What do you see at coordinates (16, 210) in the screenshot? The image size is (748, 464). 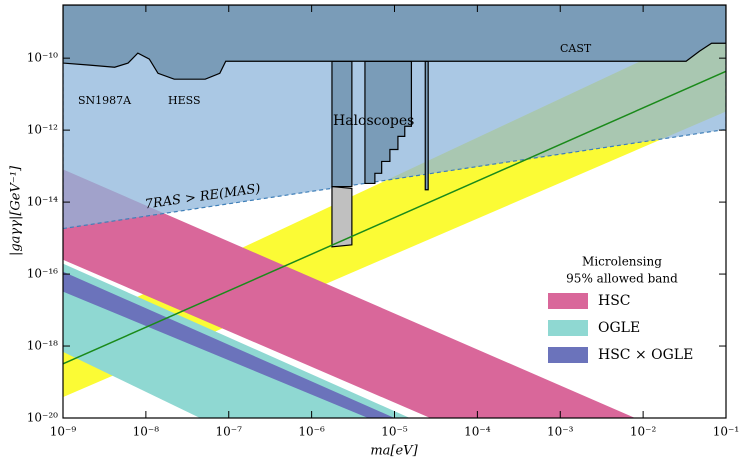 I see `y-axis-label: |gaγγ|[GeV⁻¹]` at bounding box center [16, 210].